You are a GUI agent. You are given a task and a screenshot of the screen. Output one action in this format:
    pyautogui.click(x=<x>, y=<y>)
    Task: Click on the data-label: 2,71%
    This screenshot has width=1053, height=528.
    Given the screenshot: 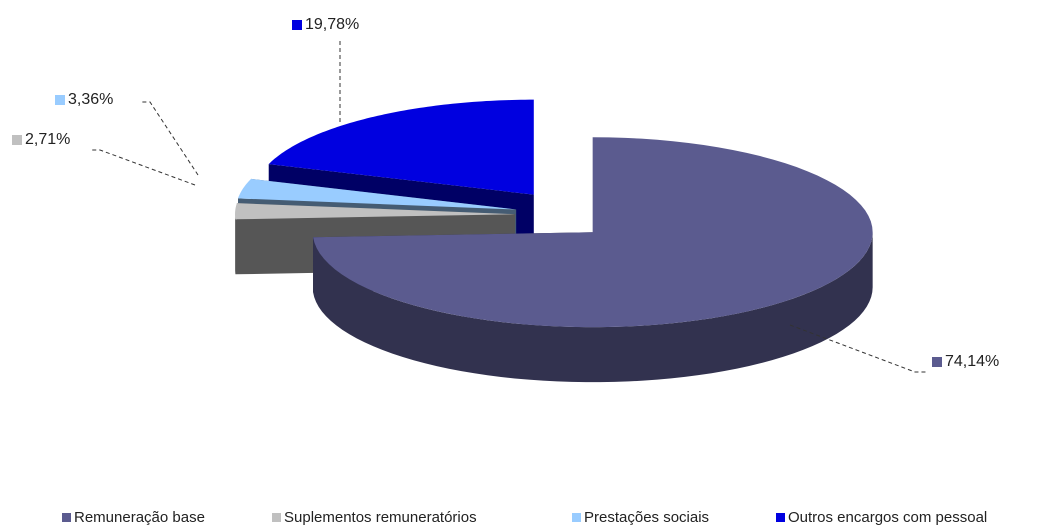 What is the action you would take?
    pyautogui.click(x=47, y=139)
    